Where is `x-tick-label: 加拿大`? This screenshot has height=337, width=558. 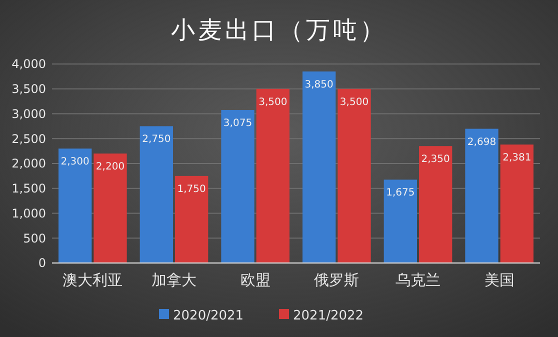 x-tick-label: 加拿大 is located at coordinates (174, 280).